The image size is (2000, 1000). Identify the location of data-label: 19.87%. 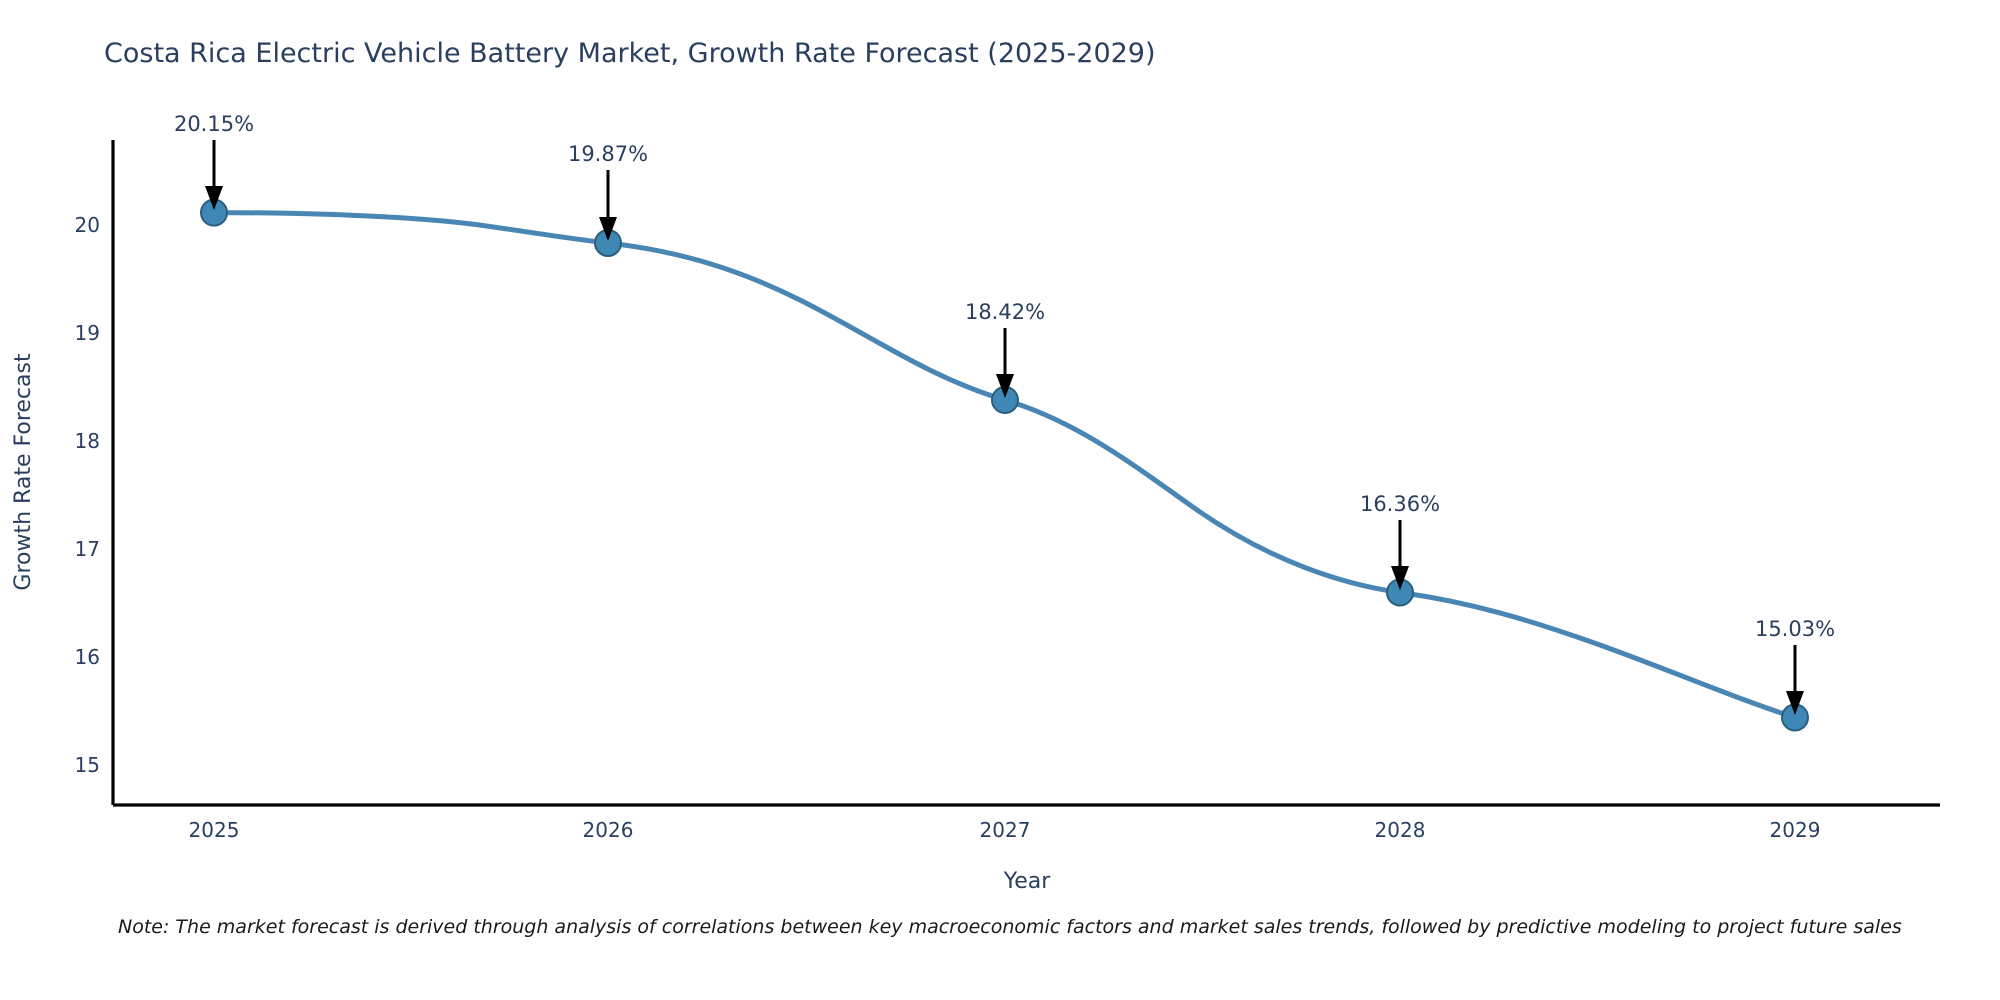
(608, 154).